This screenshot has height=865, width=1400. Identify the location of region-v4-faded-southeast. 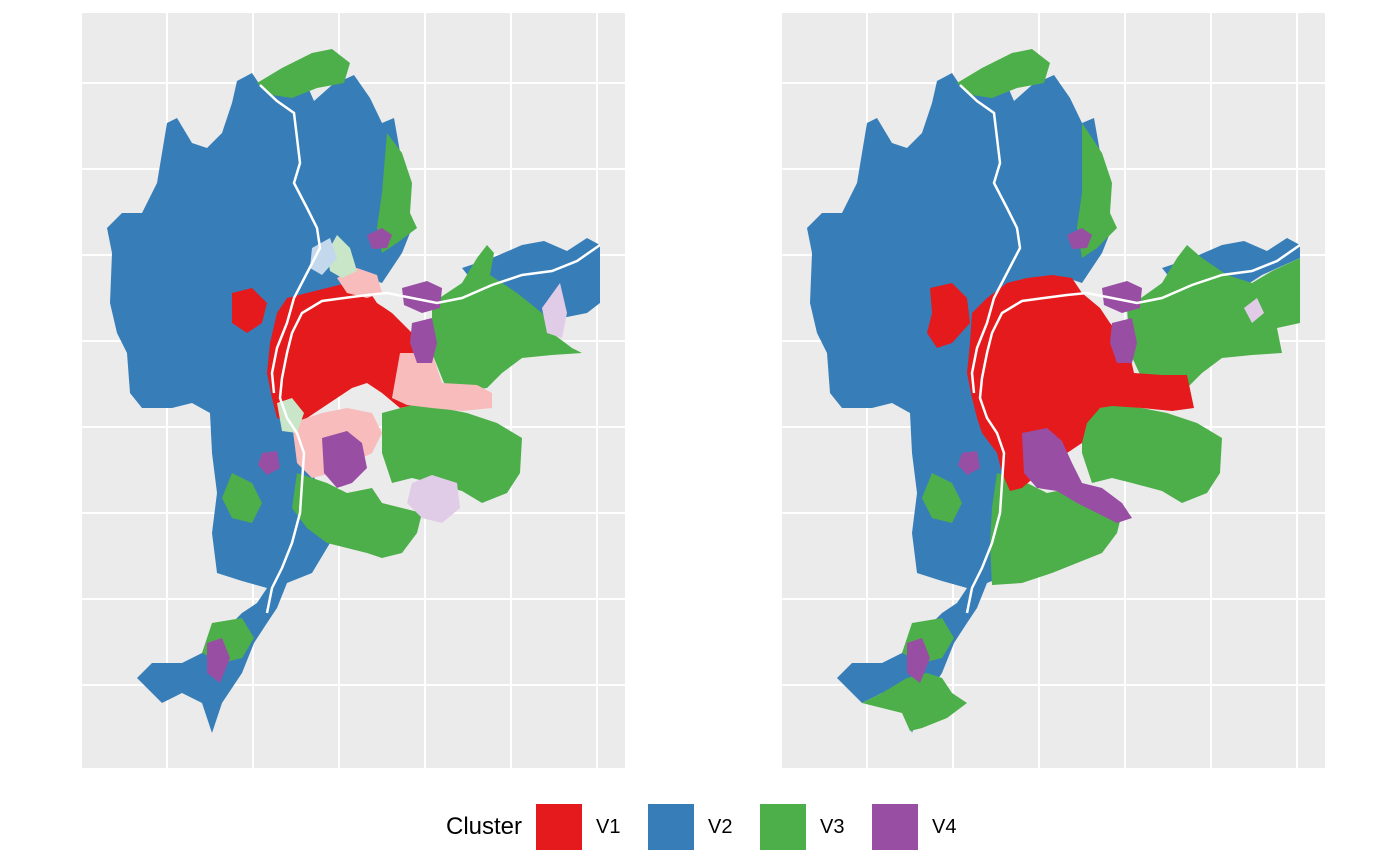
(433, 499).